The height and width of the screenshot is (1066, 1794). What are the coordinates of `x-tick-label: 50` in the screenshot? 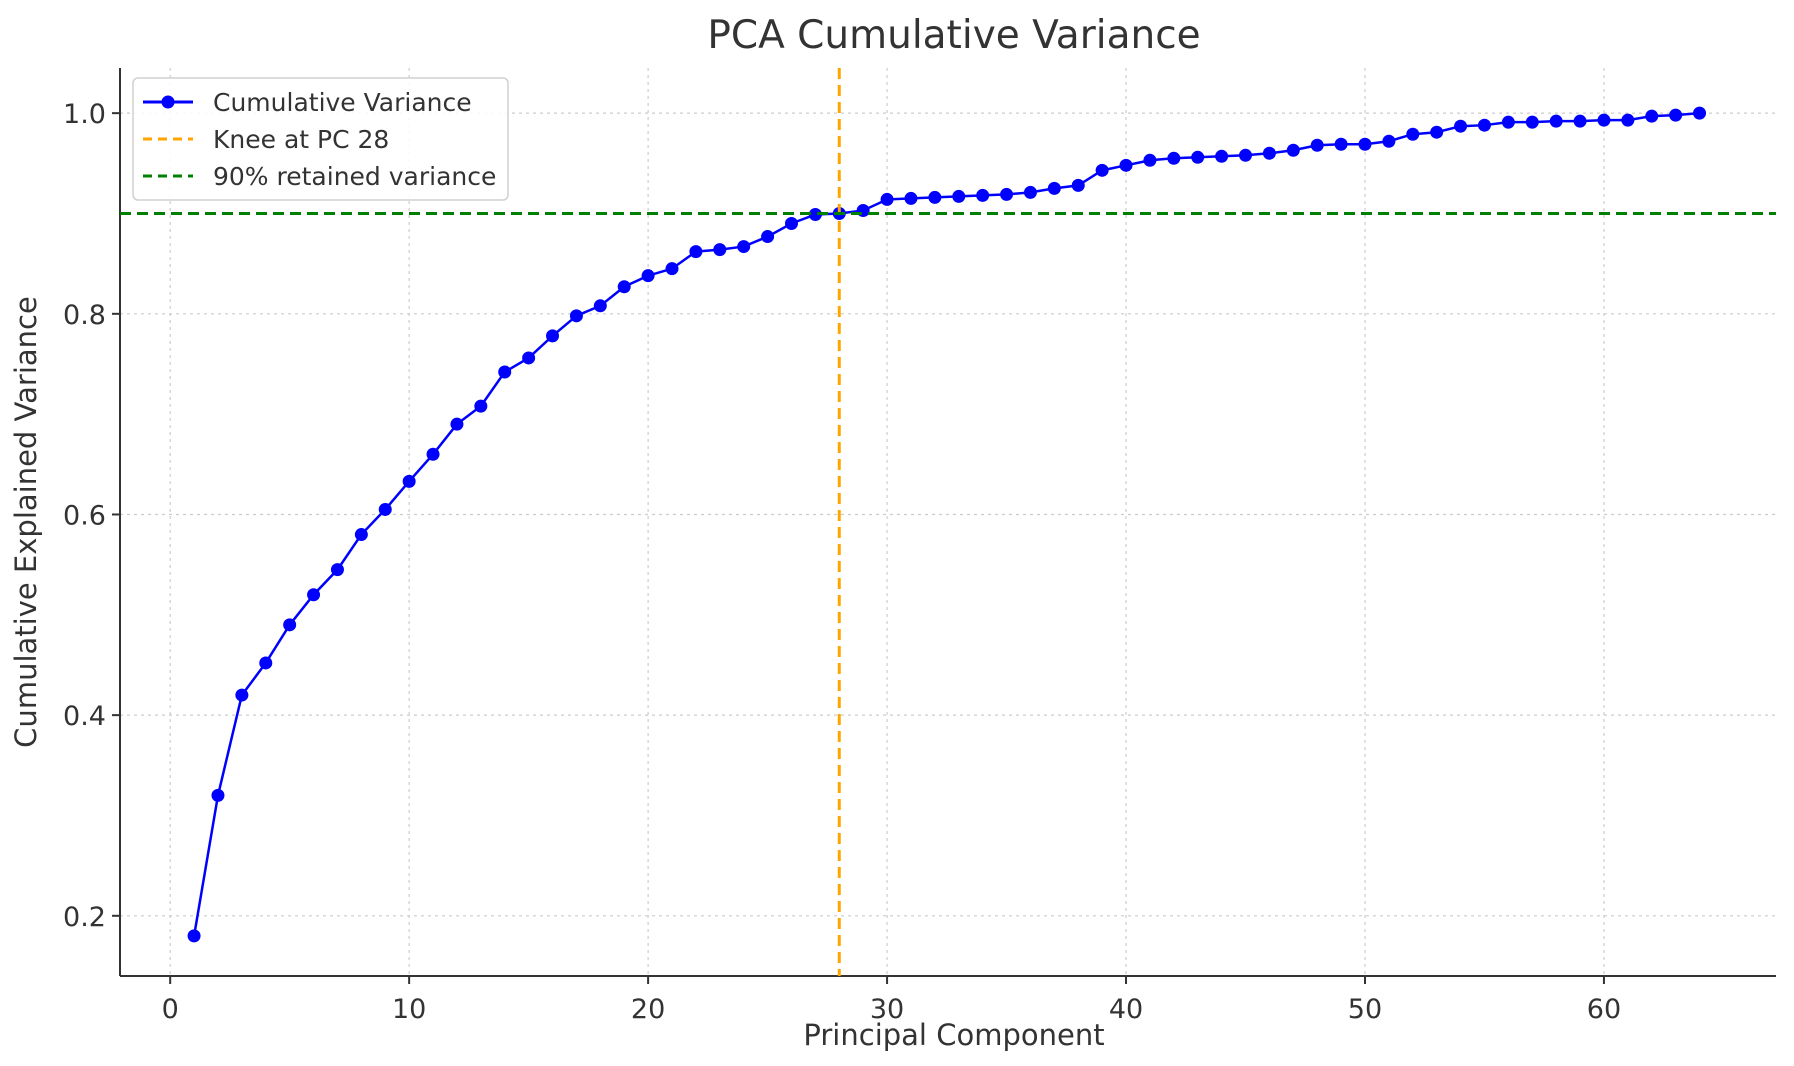 It's located at (1365, 1009).